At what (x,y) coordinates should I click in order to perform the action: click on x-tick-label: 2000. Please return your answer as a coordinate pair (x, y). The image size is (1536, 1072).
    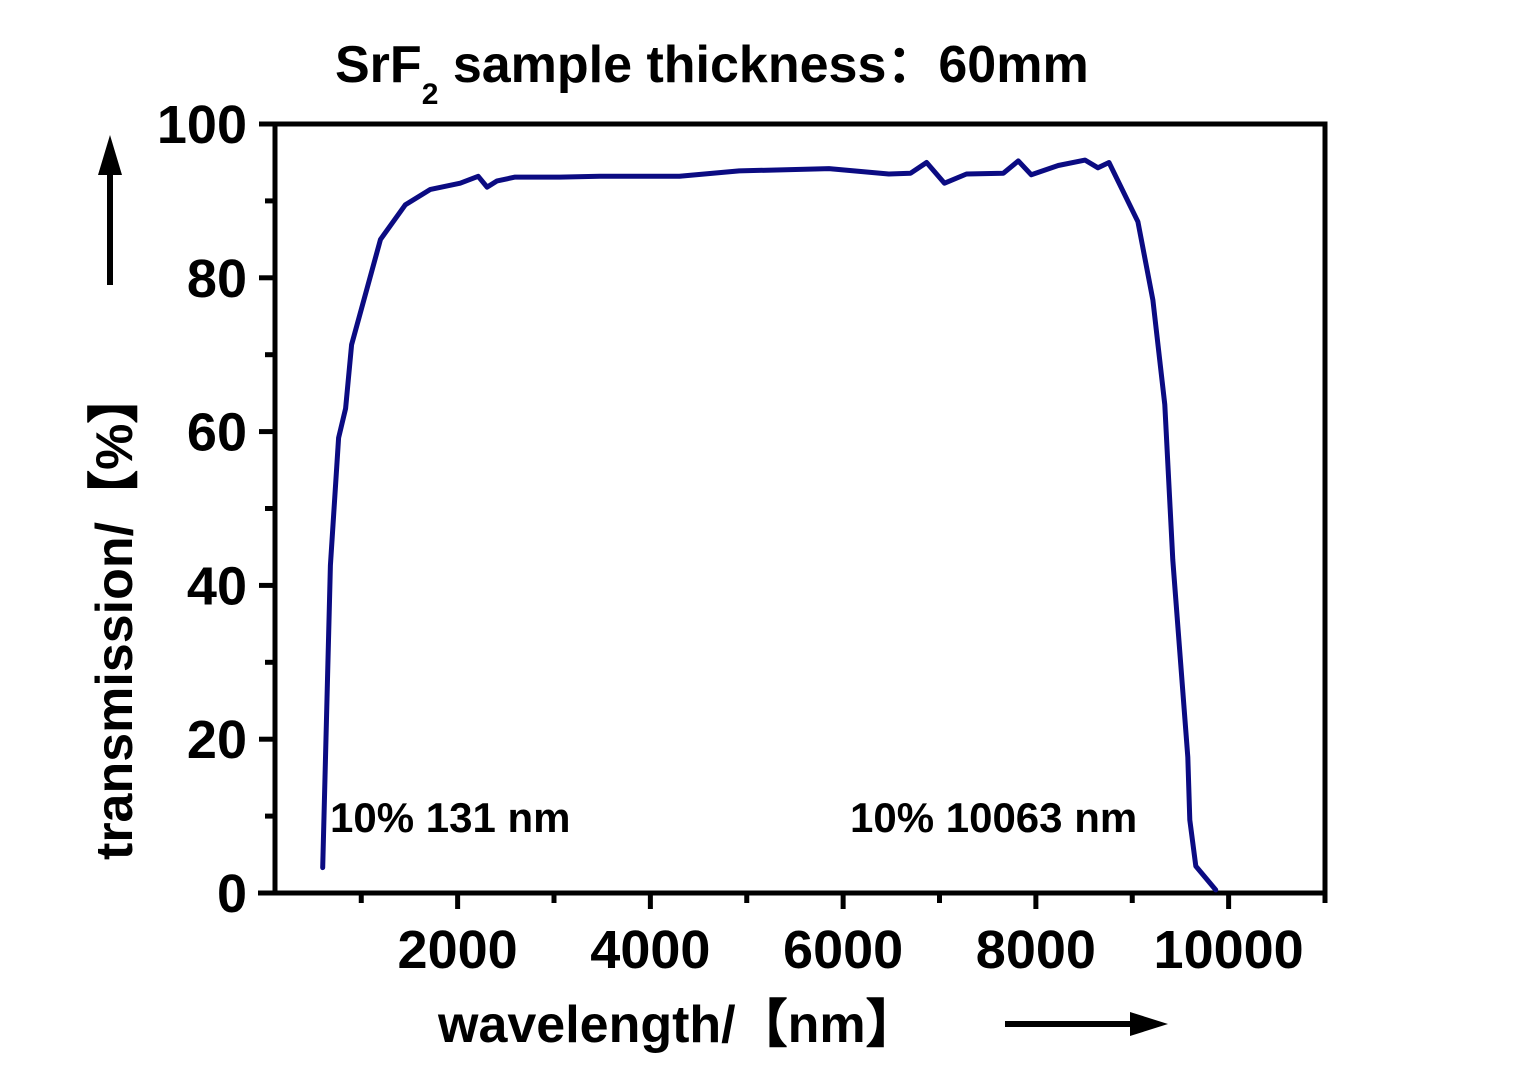
    Looking at the image, I should click on (458, 950).